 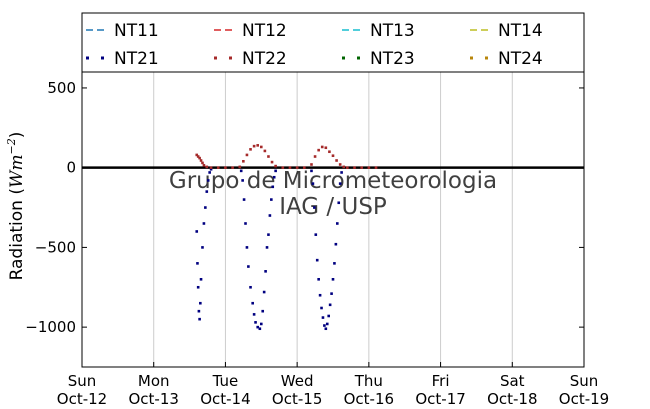 What do you see at coordinates (230, 58) in the screenshot?
I see `legend-swatch-NT22-b` at bounding box center [230, 58].